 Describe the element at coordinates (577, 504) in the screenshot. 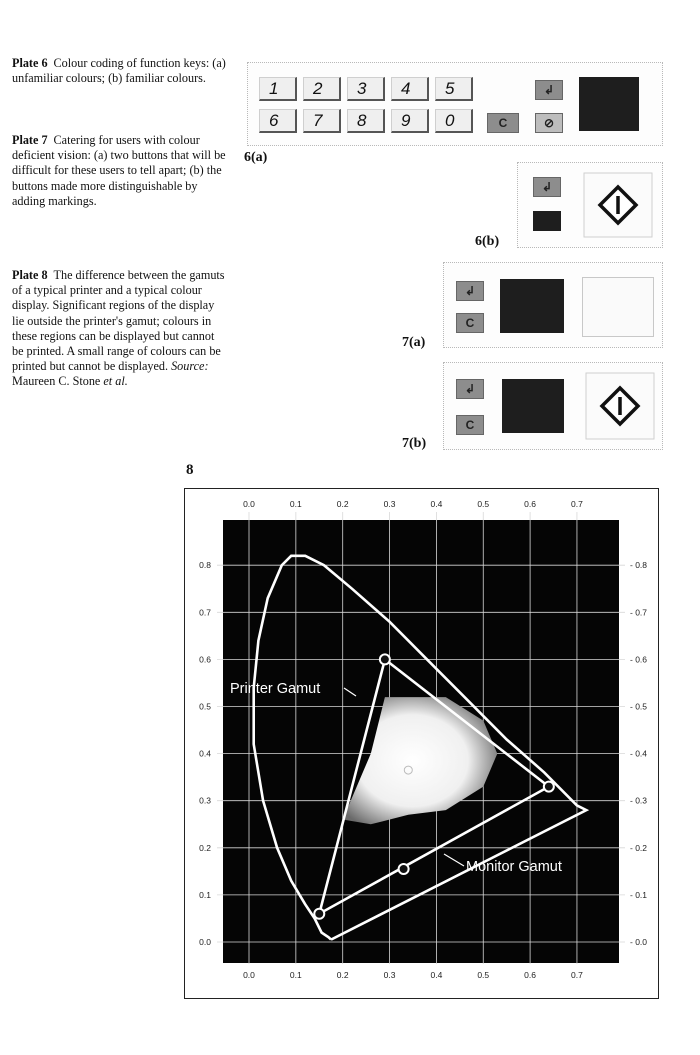

I see `x-tick-label-top: 0.7` at that location.